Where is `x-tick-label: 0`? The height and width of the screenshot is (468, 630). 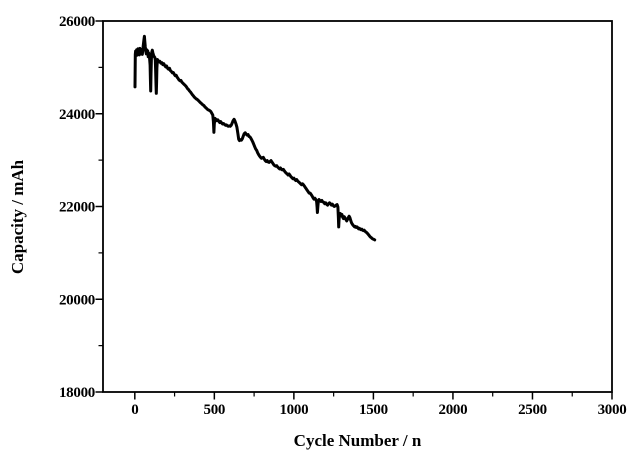 x-tick-label: 0 is located at coordinates (134, 410).